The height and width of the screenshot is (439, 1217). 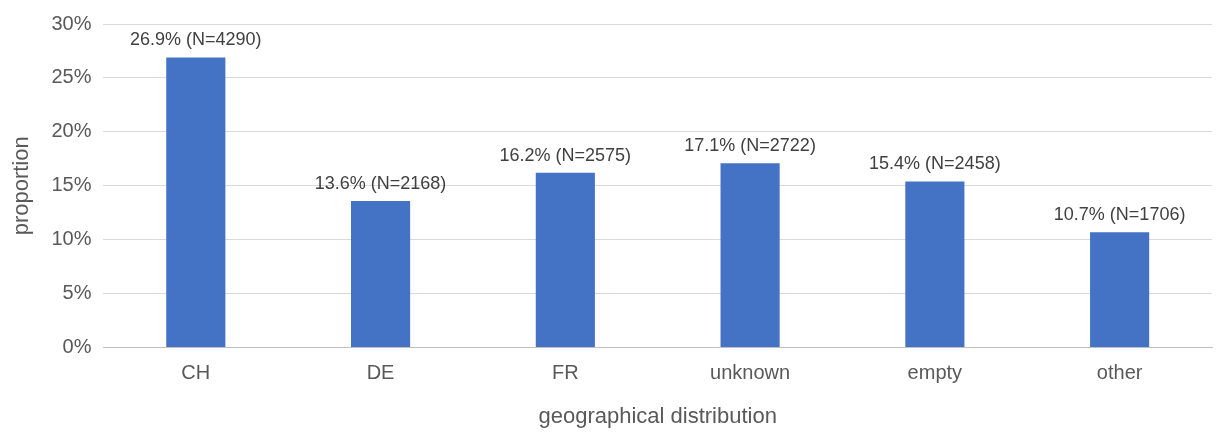 I want to click on x-tick-label: DE, so click(x=380, y=372).